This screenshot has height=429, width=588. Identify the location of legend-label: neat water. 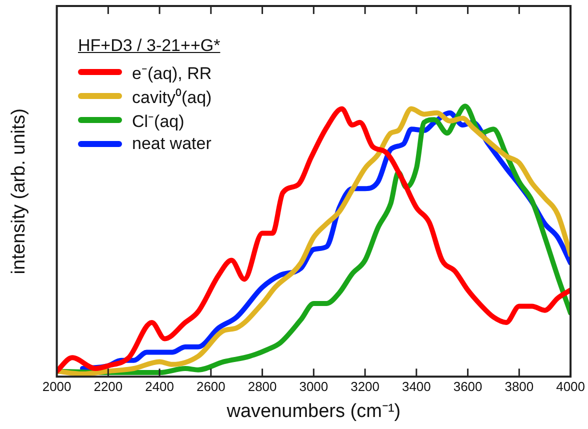
(172, 144).